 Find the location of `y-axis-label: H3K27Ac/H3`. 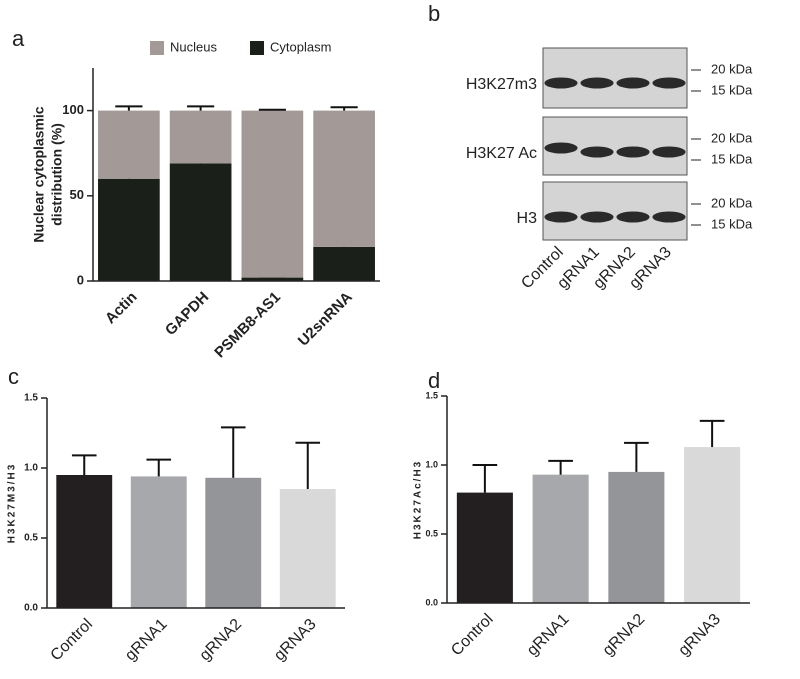

y-axis-label: H3K27Ac/H3 is located at coordinates (418, 499).